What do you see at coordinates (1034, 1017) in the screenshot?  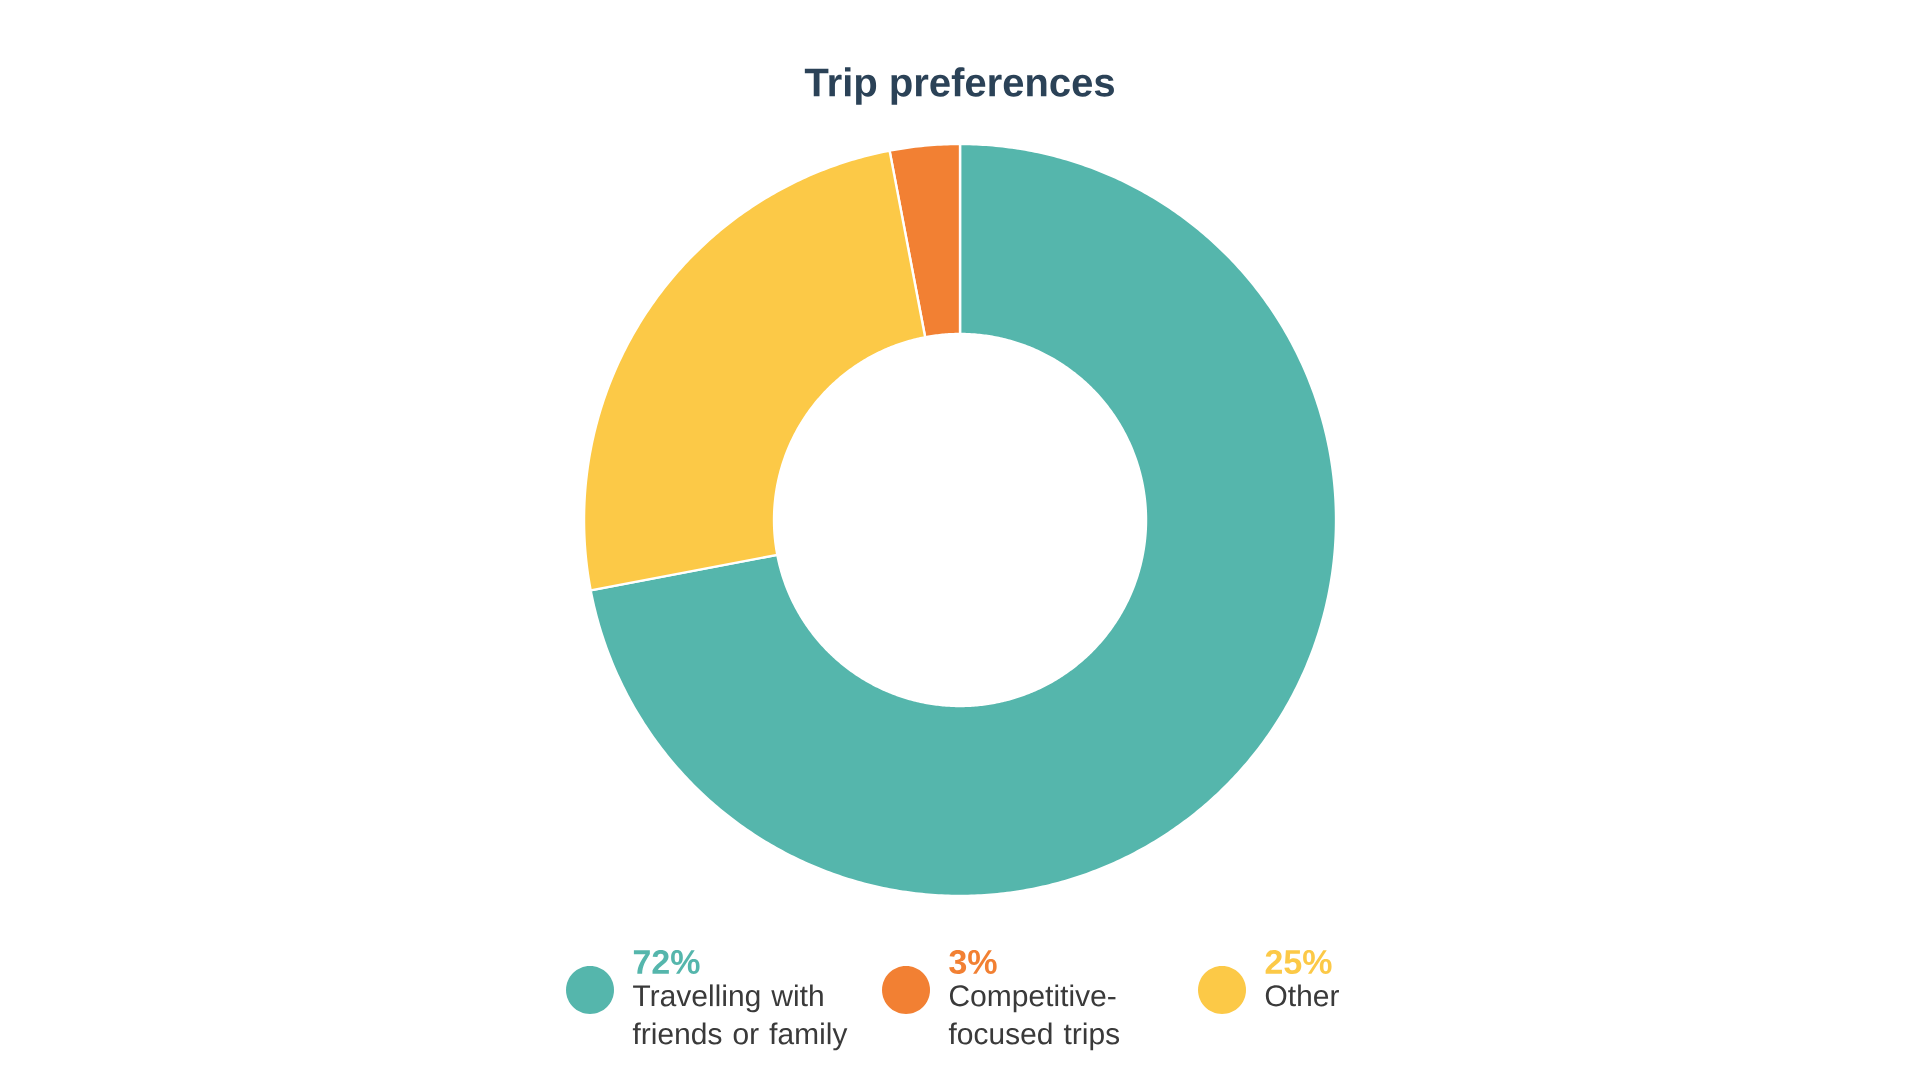 I see `legend-label: Competitive-focused trips` at bounding box center [1034, 1017].